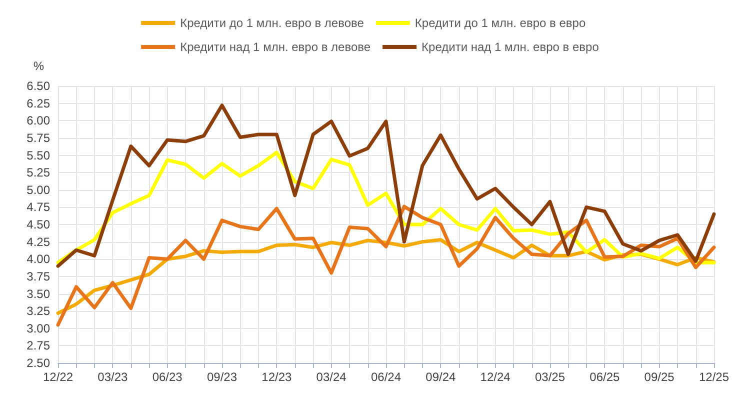  What do you see at coordinates (38, 121) in the screenshot?
I see `y-tick-label: 6.00` at bounding box center [38, 121].